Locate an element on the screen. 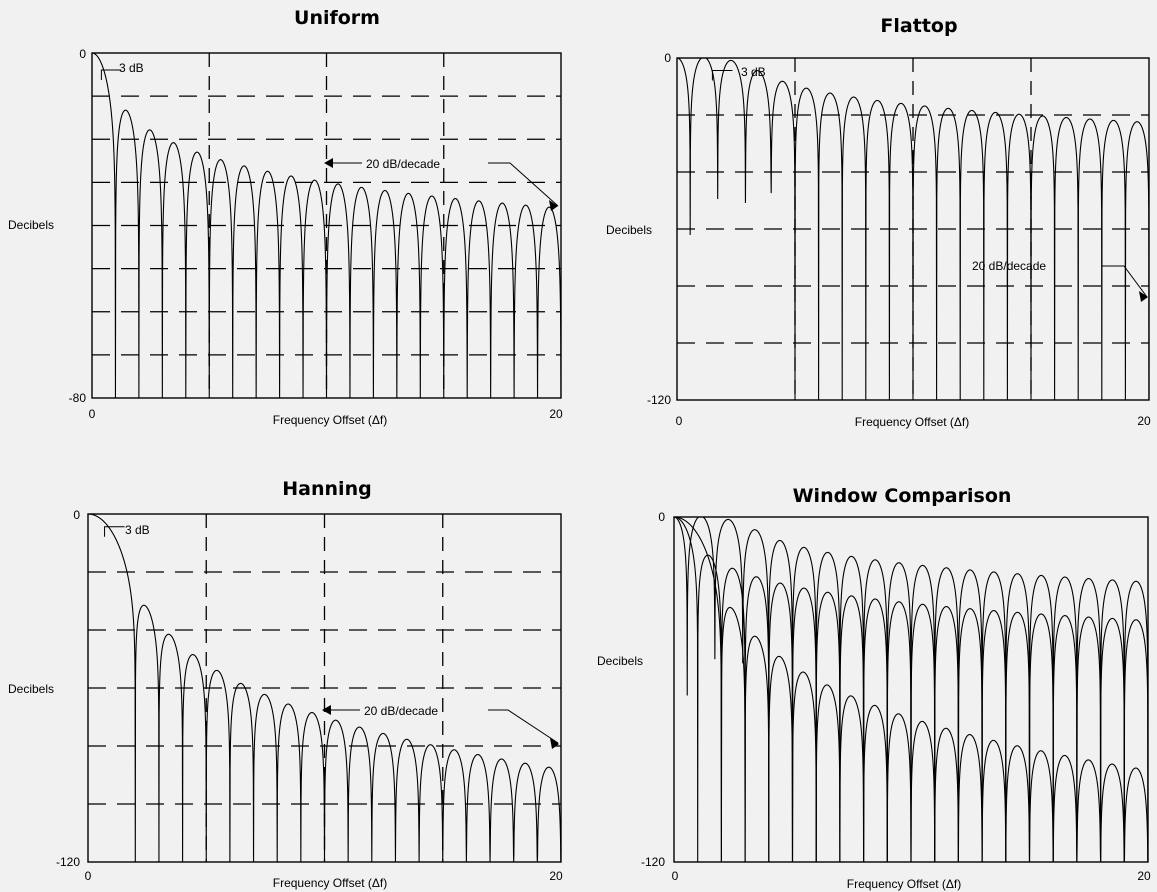 The width and height of the screenshot is (1157, 892). chart-title: Hanning is located at coordinates (326, 489).